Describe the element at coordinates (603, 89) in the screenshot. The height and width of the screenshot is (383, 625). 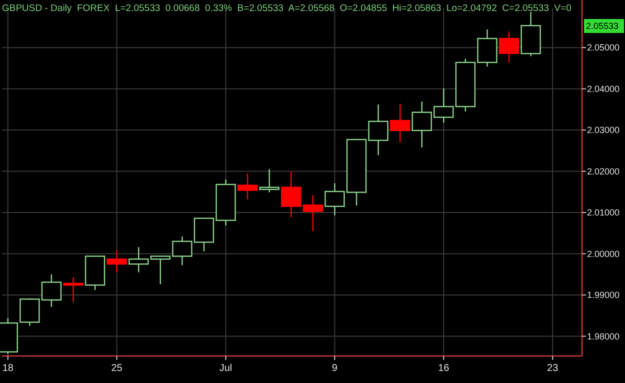
I see `y-tick-label: 2.04000` at that location.